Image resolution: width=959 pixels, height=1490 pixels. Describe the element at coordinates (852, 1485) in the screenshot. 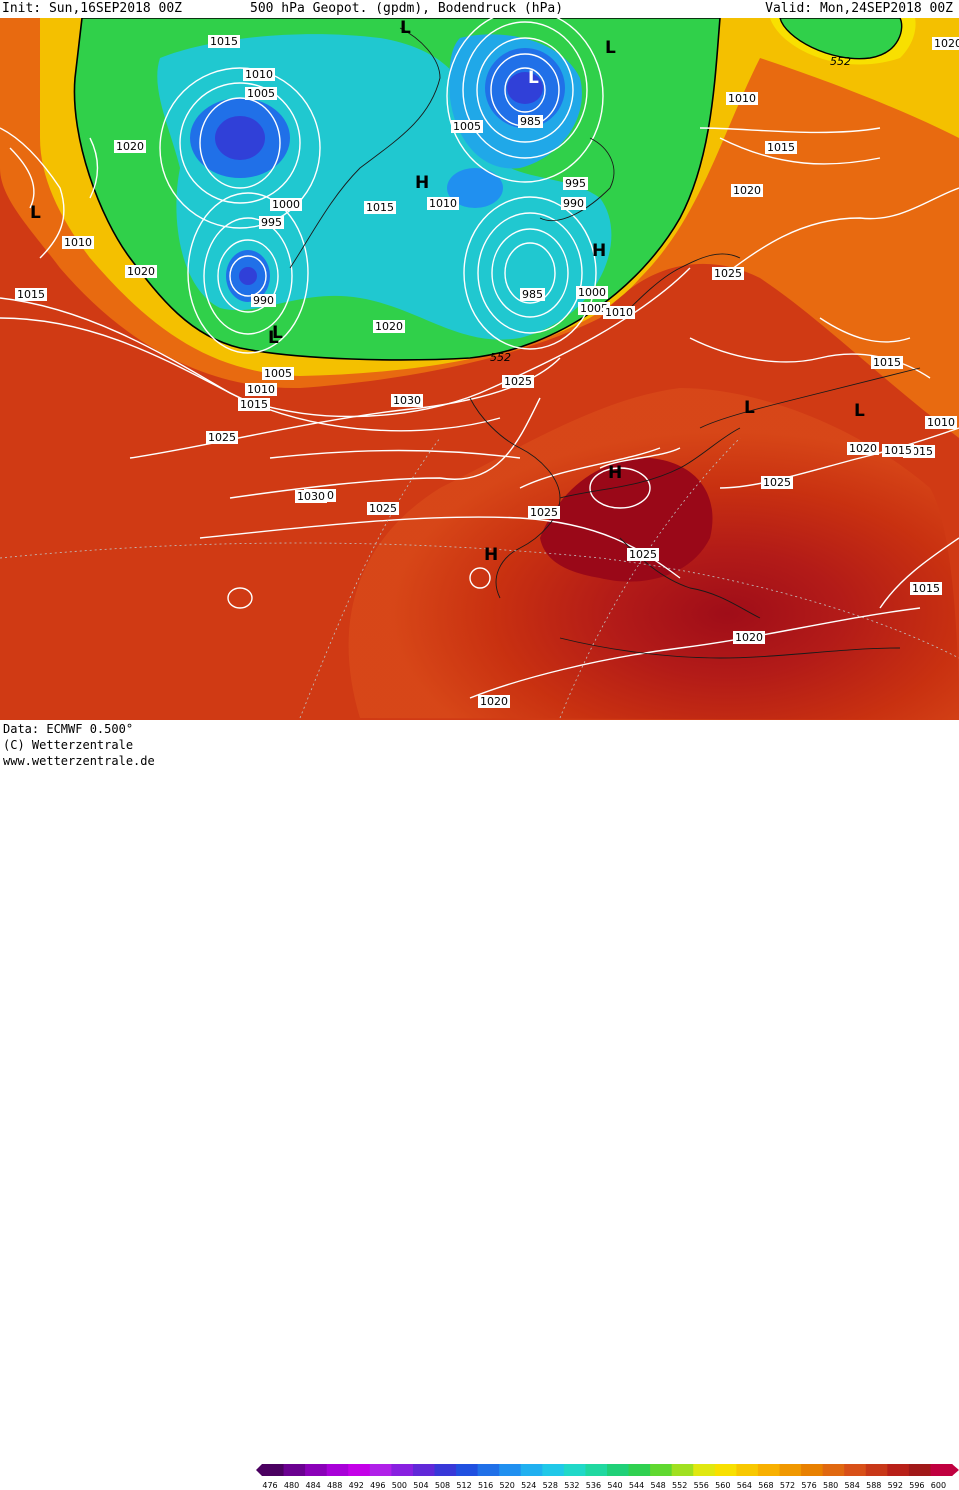

I see `colorbar-tick-label: 584` at that location.